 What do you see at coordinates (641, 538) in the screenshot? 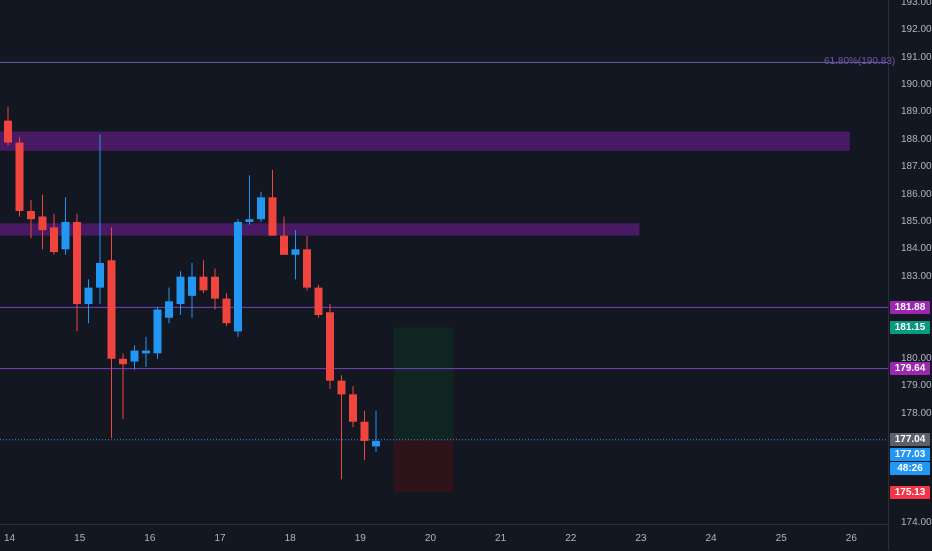
I see `time-tick-label: 23` at bounding box center [641, 538].